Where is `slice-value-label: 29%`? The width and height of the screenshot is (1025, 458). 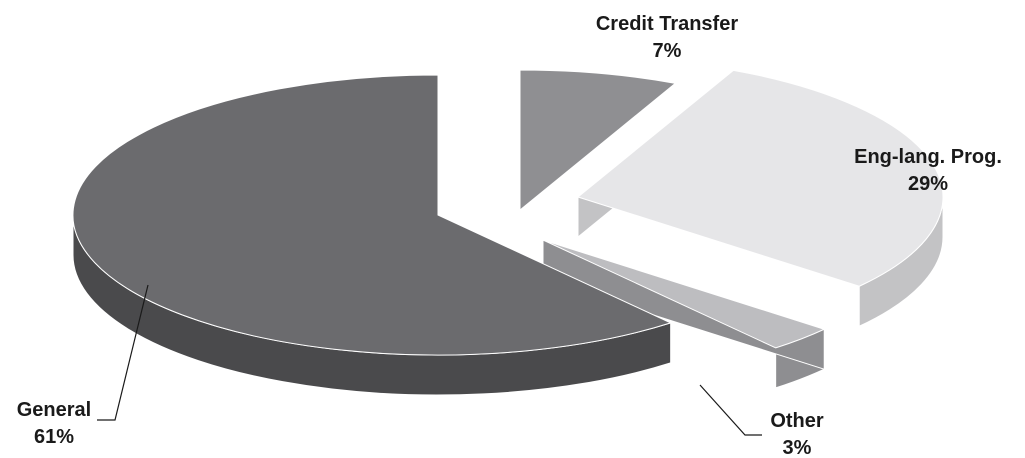
slice-value-label: 29% is located at coordinates (928, 184).